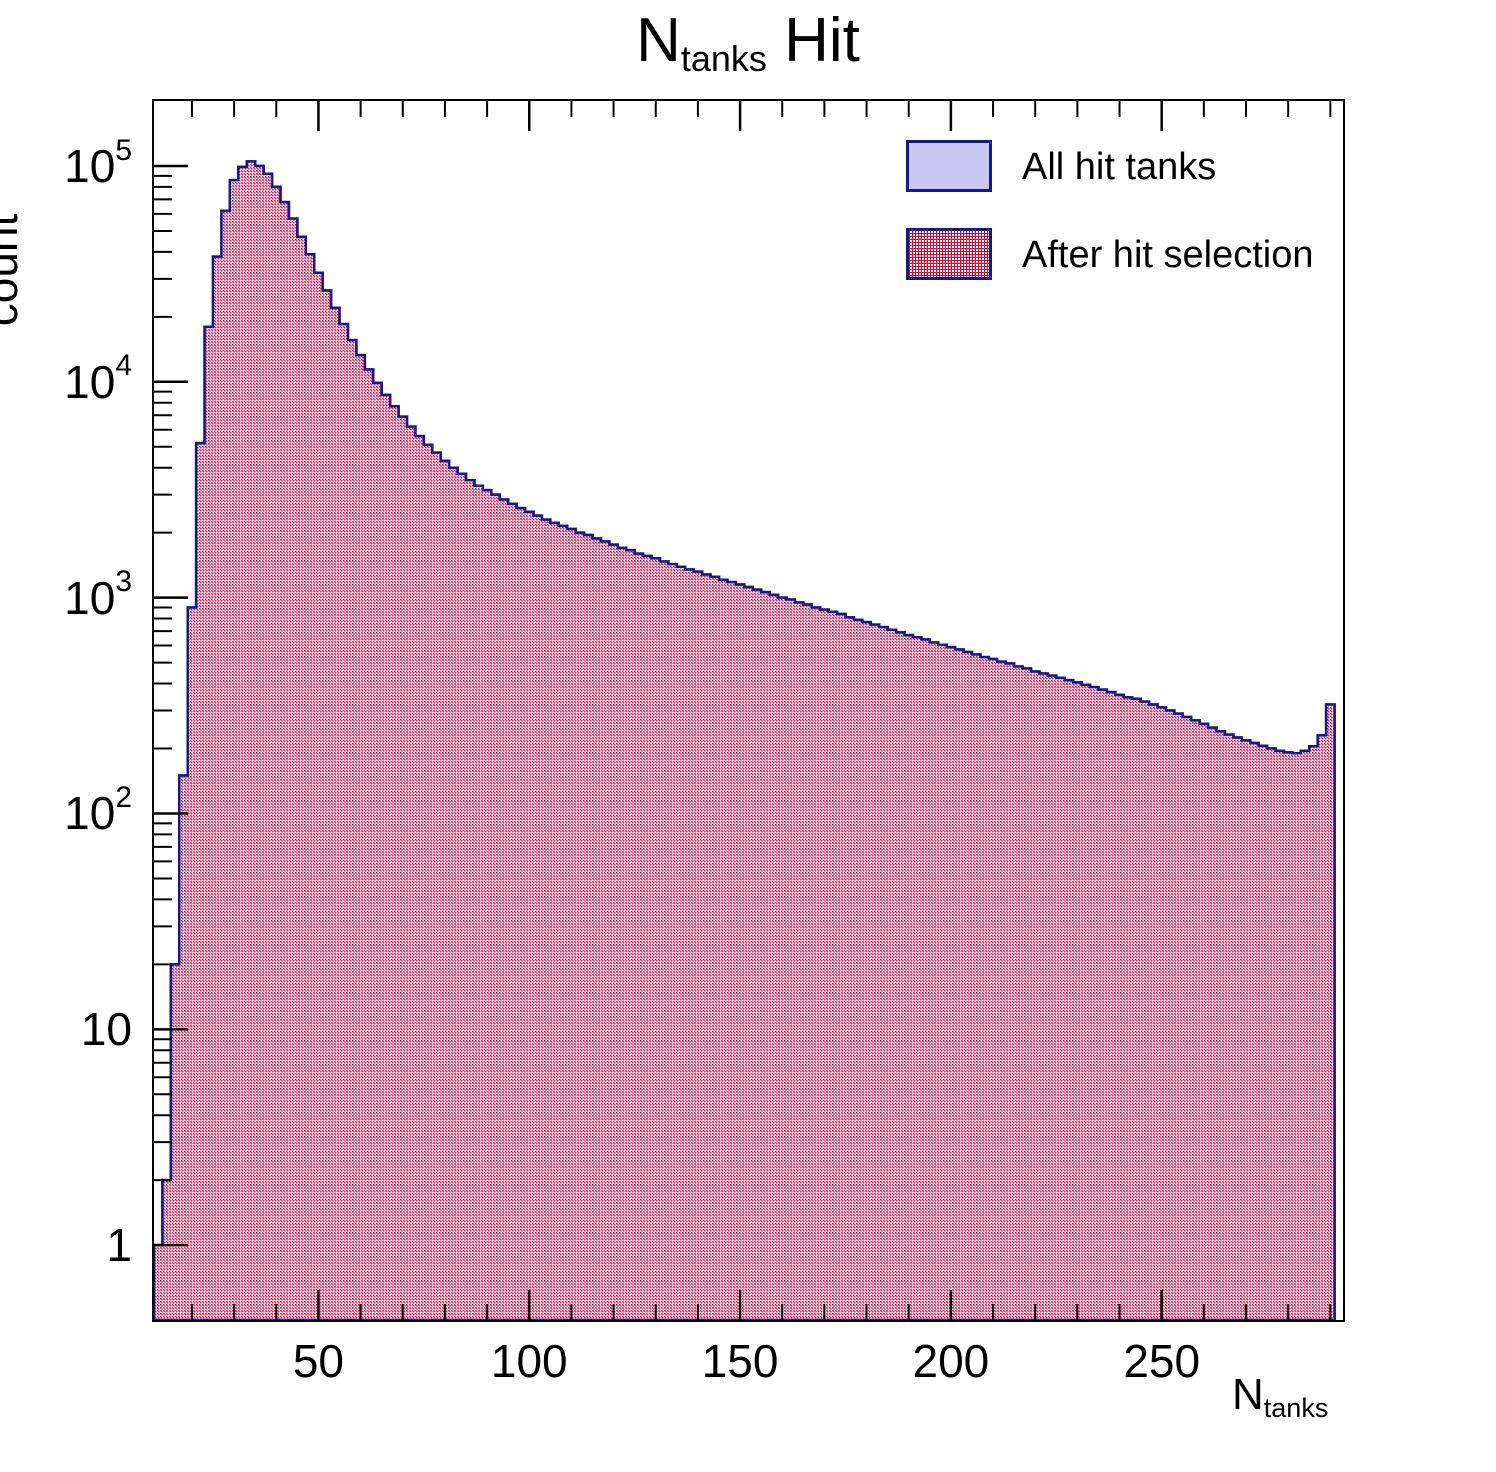  Describe the element at coordinates (951, 1361) in the screenshot. I see `x-tick-label: 200` at that location.